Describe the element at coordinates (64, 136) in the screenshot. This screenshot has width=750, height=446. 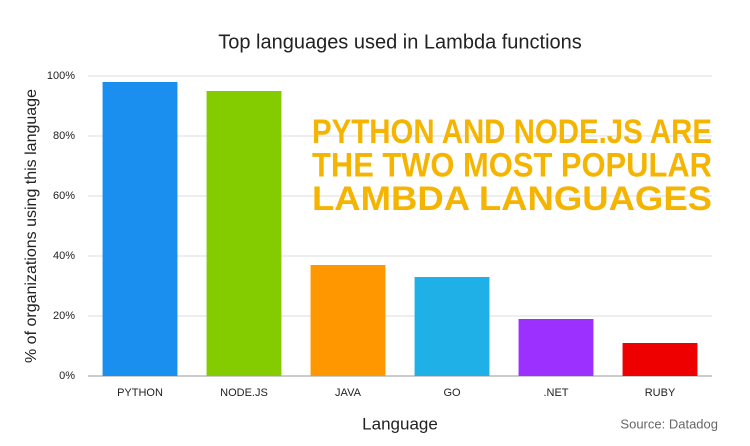
I see `y-tick-label: 80%` at that location.